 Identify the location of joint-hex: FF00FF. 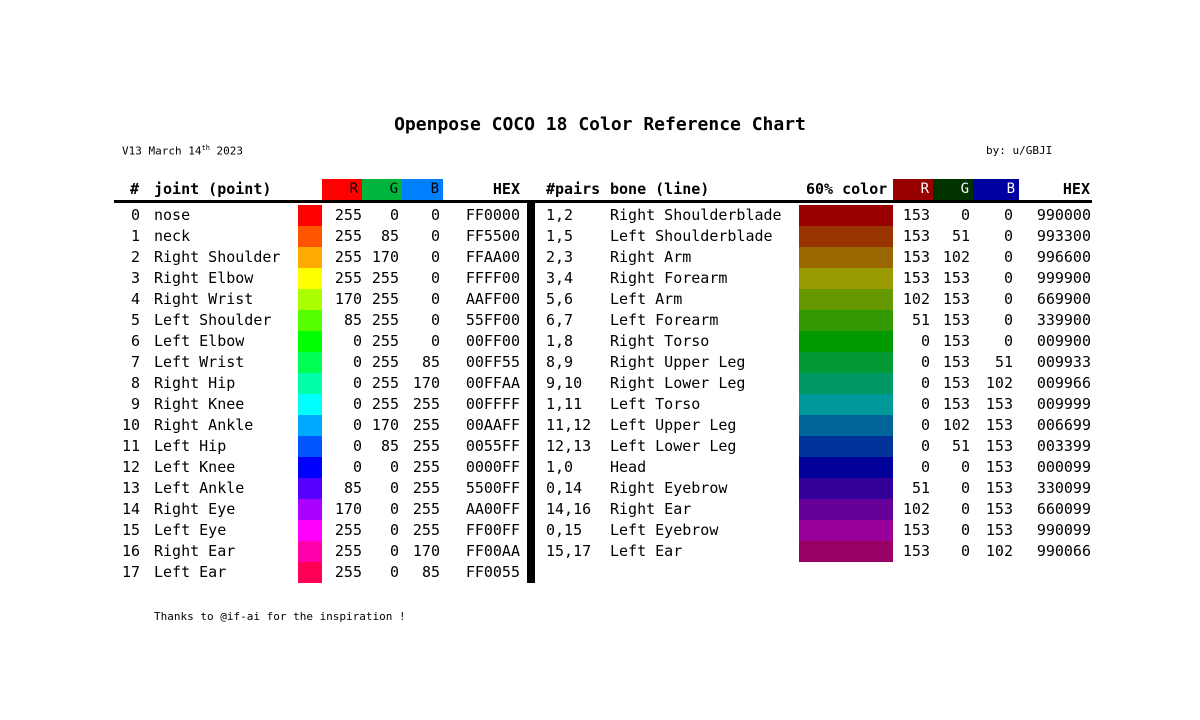
(492, 530).